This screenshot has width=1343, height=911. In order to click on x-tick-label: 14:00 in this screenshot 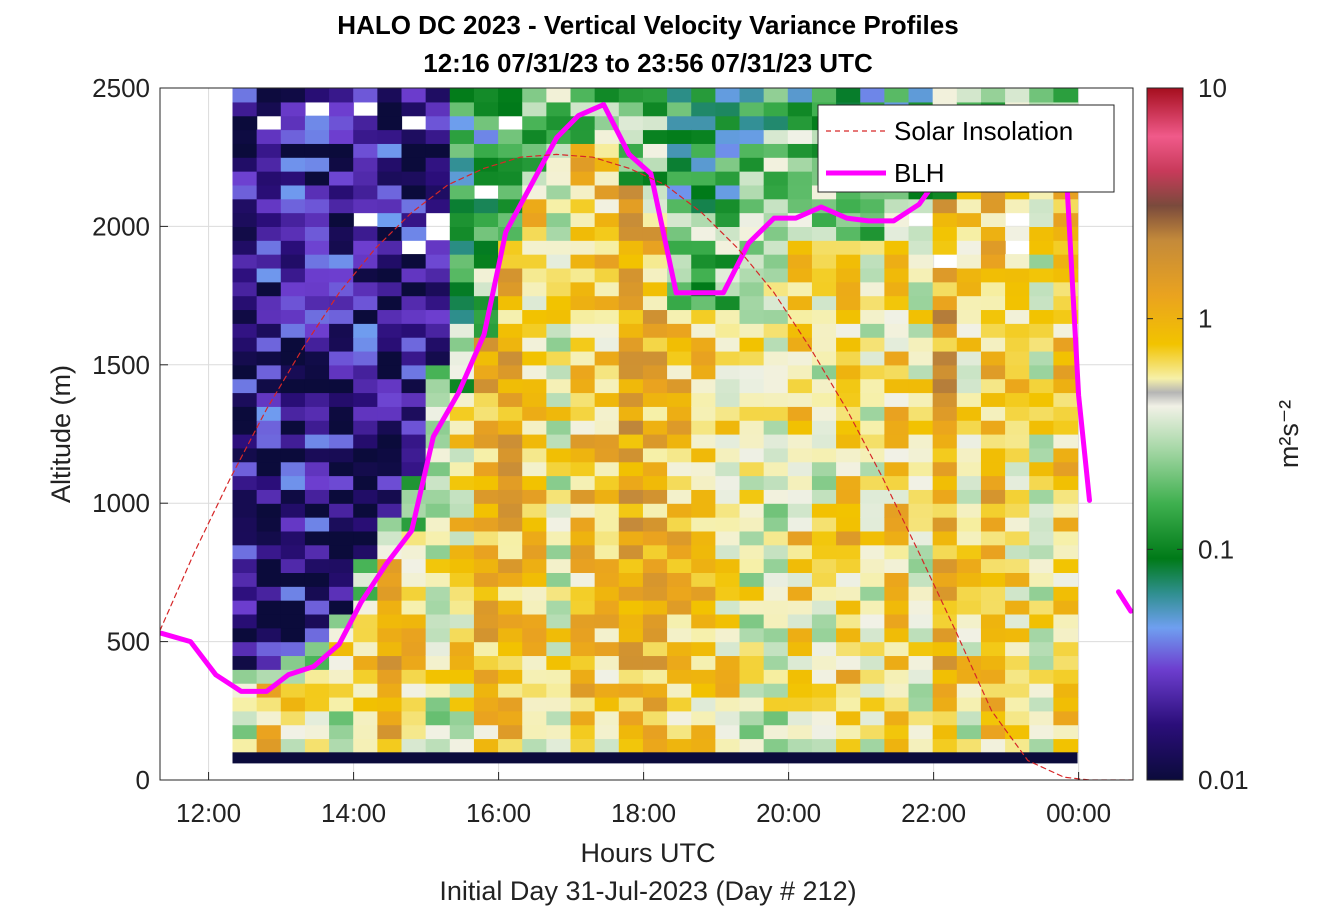, I will do `click(353, 813)`.